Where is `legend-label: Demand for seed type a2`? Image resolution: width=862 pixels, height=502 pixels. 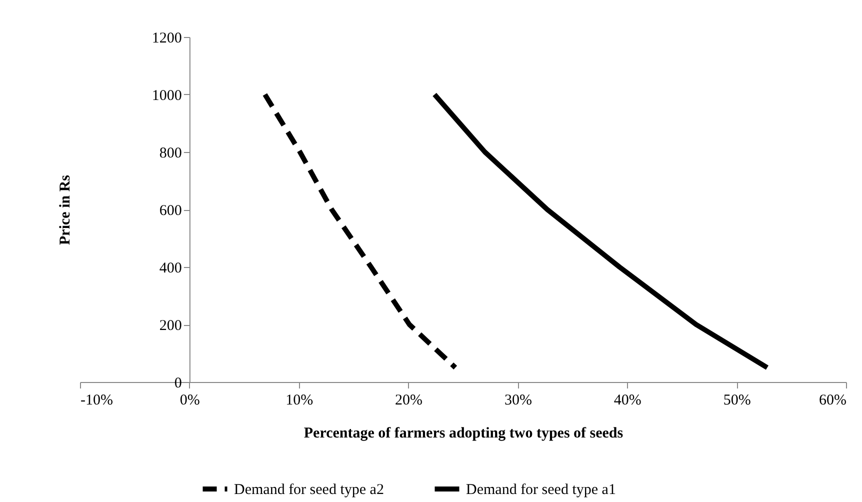 legend-label: Demand for seed type a2 is located at coordinates (309, 490).